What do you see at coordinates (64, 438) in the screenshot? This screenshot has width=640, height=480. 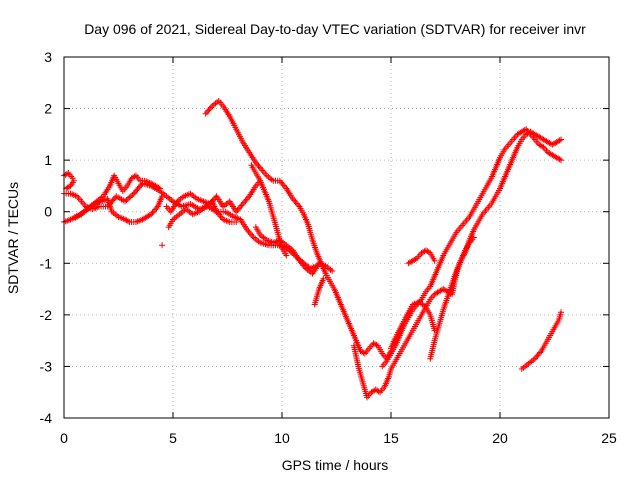 I see `x-tick-label: 0` at bounding box center [64, 438].